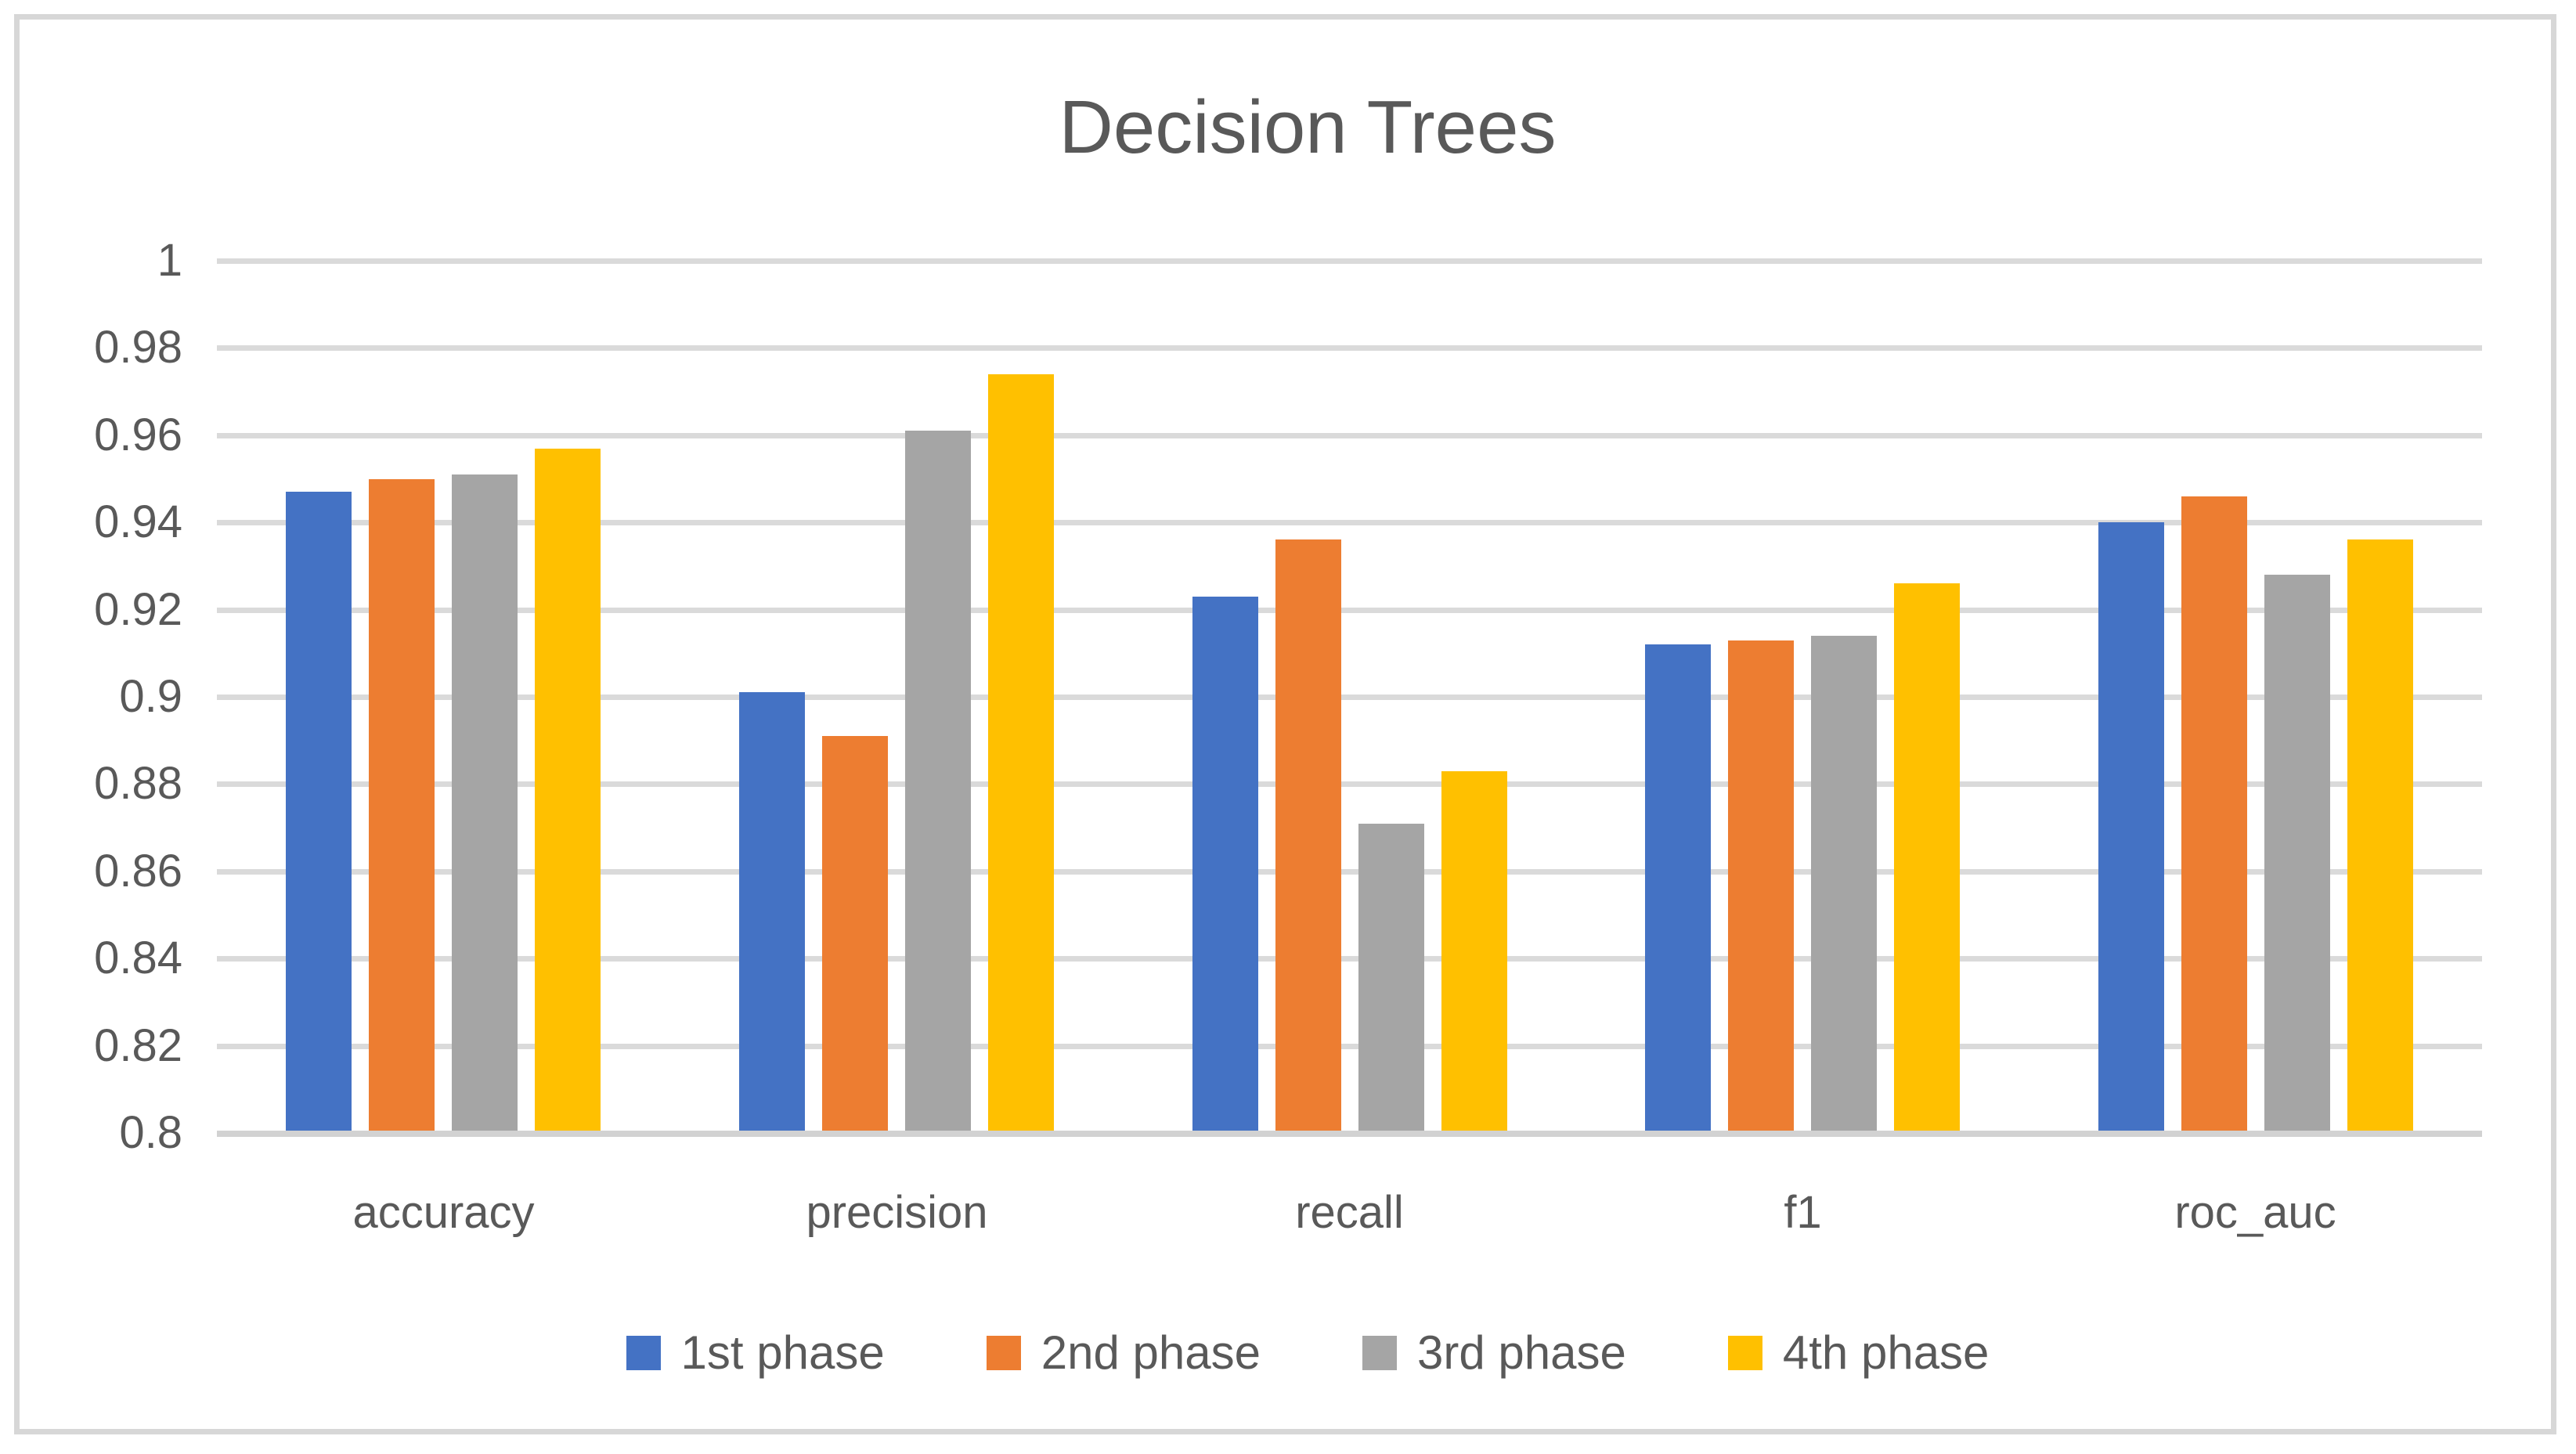  I want to click on bar-roc_auc-1st-phase, so click(2131, 827).